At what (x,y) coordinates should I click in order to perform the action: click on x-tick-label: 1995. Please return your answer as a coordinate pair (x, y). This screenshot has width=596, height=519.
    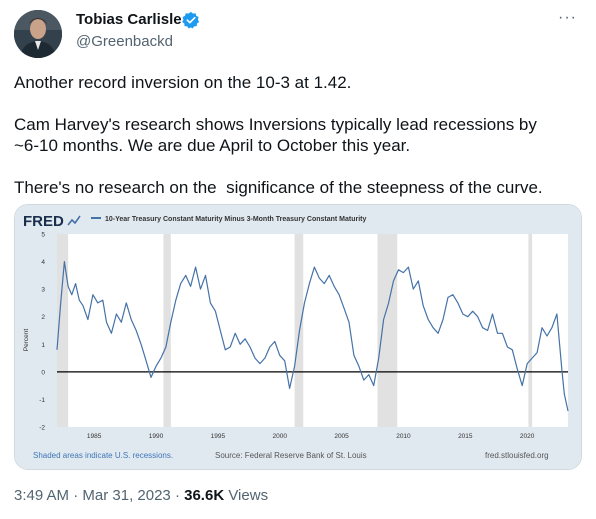
    Looking at the image, I should click on (218, 436).